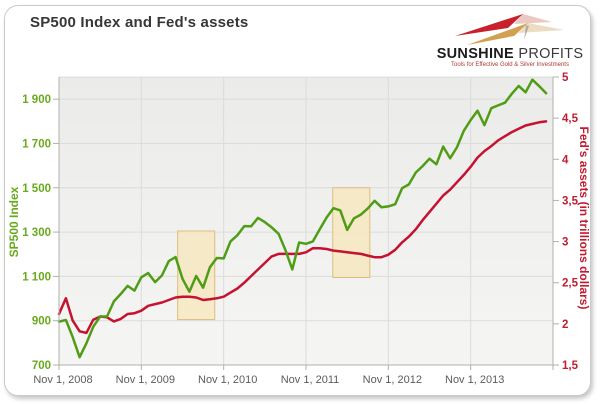 The width and height of the screenshot is (600, 404). What do you see at coordinates (41, 366) in the screenshot?
I see `left-tick-label: 700` at bounding box center [41, 366].